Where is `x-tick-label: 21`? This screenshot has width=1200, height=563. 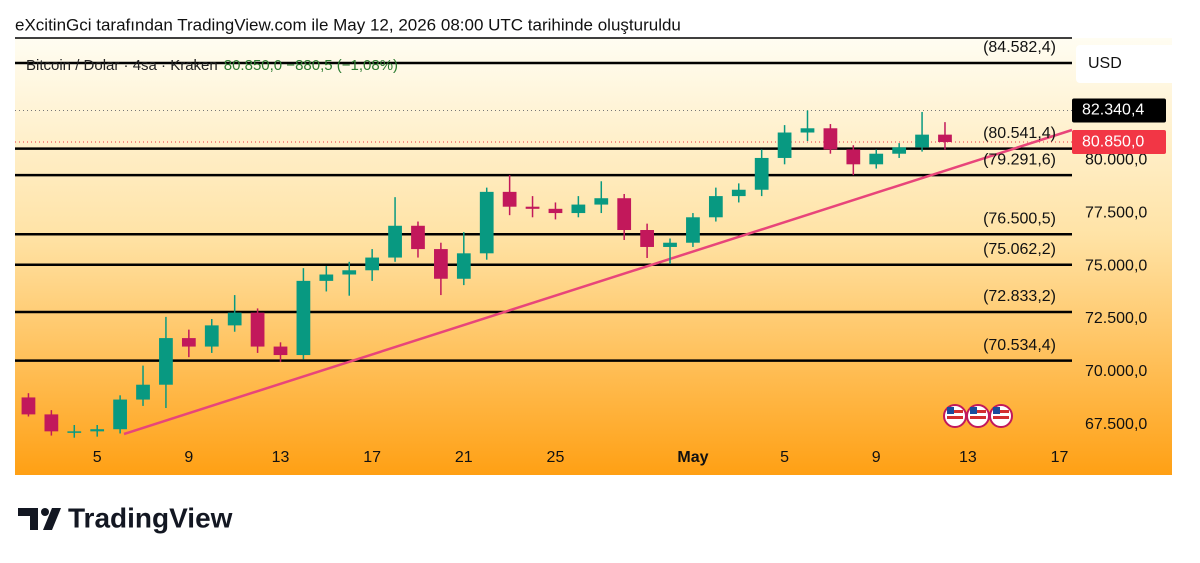 x-tick-label: 21 is located at coordinates (464, 457).